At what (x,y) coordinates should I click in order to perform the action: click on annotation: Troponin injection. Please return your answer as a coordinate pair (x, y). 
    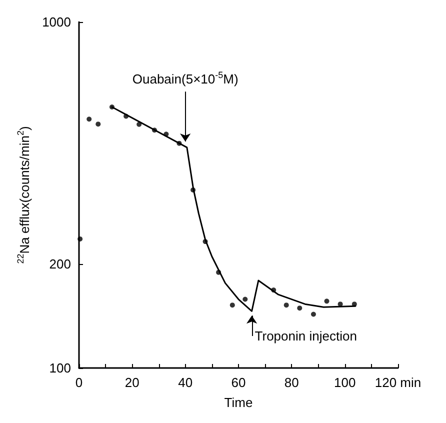
    Looking at the image, I should click on (305, 336).